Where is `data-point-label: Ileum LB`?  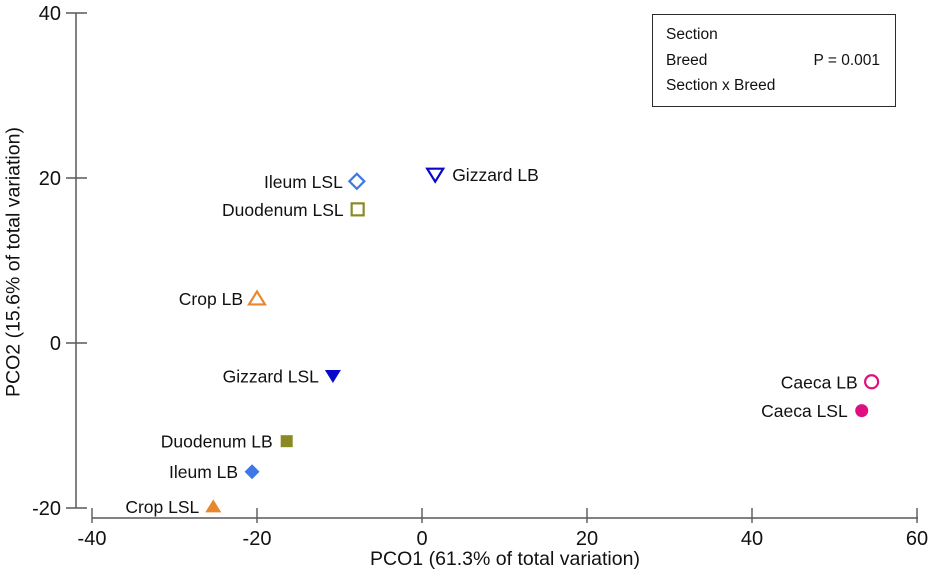 data-point-label: Ileum LB is located at coordinates (203, 472).